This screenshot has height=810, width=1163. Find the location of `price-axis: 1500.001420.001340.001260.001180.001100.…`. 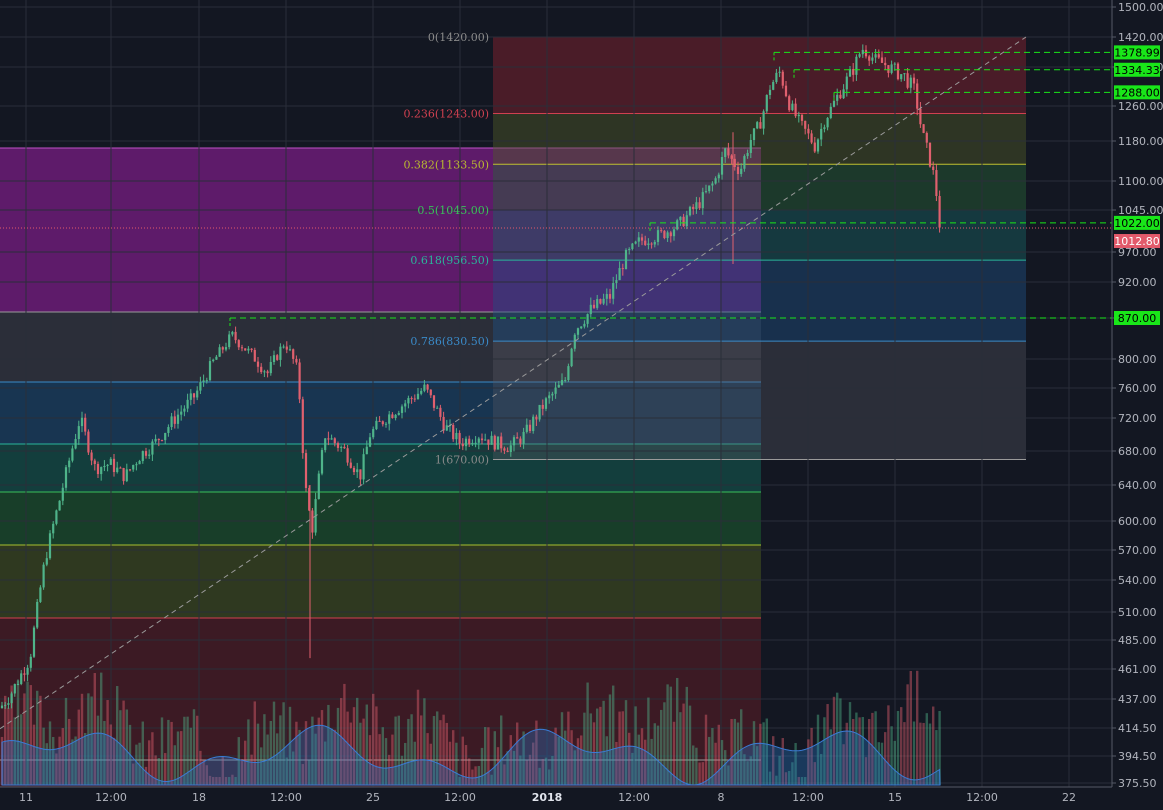

price-axis: 1500.001420.001340.001260.001180.001100.… is located at coordinates (1137, 403).